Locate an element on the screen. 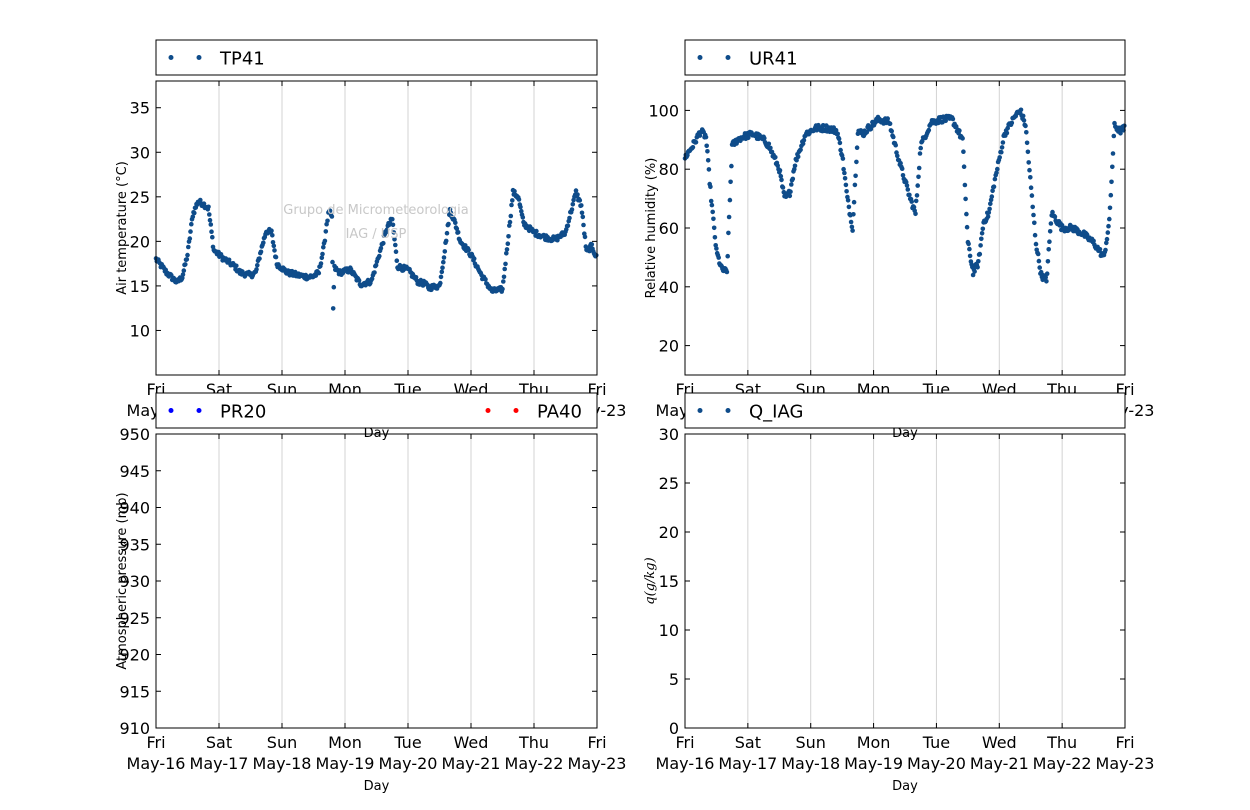 This screenshot has width=1250, height=810. y-tick-label: 915 is located at coordinates (134, 691).